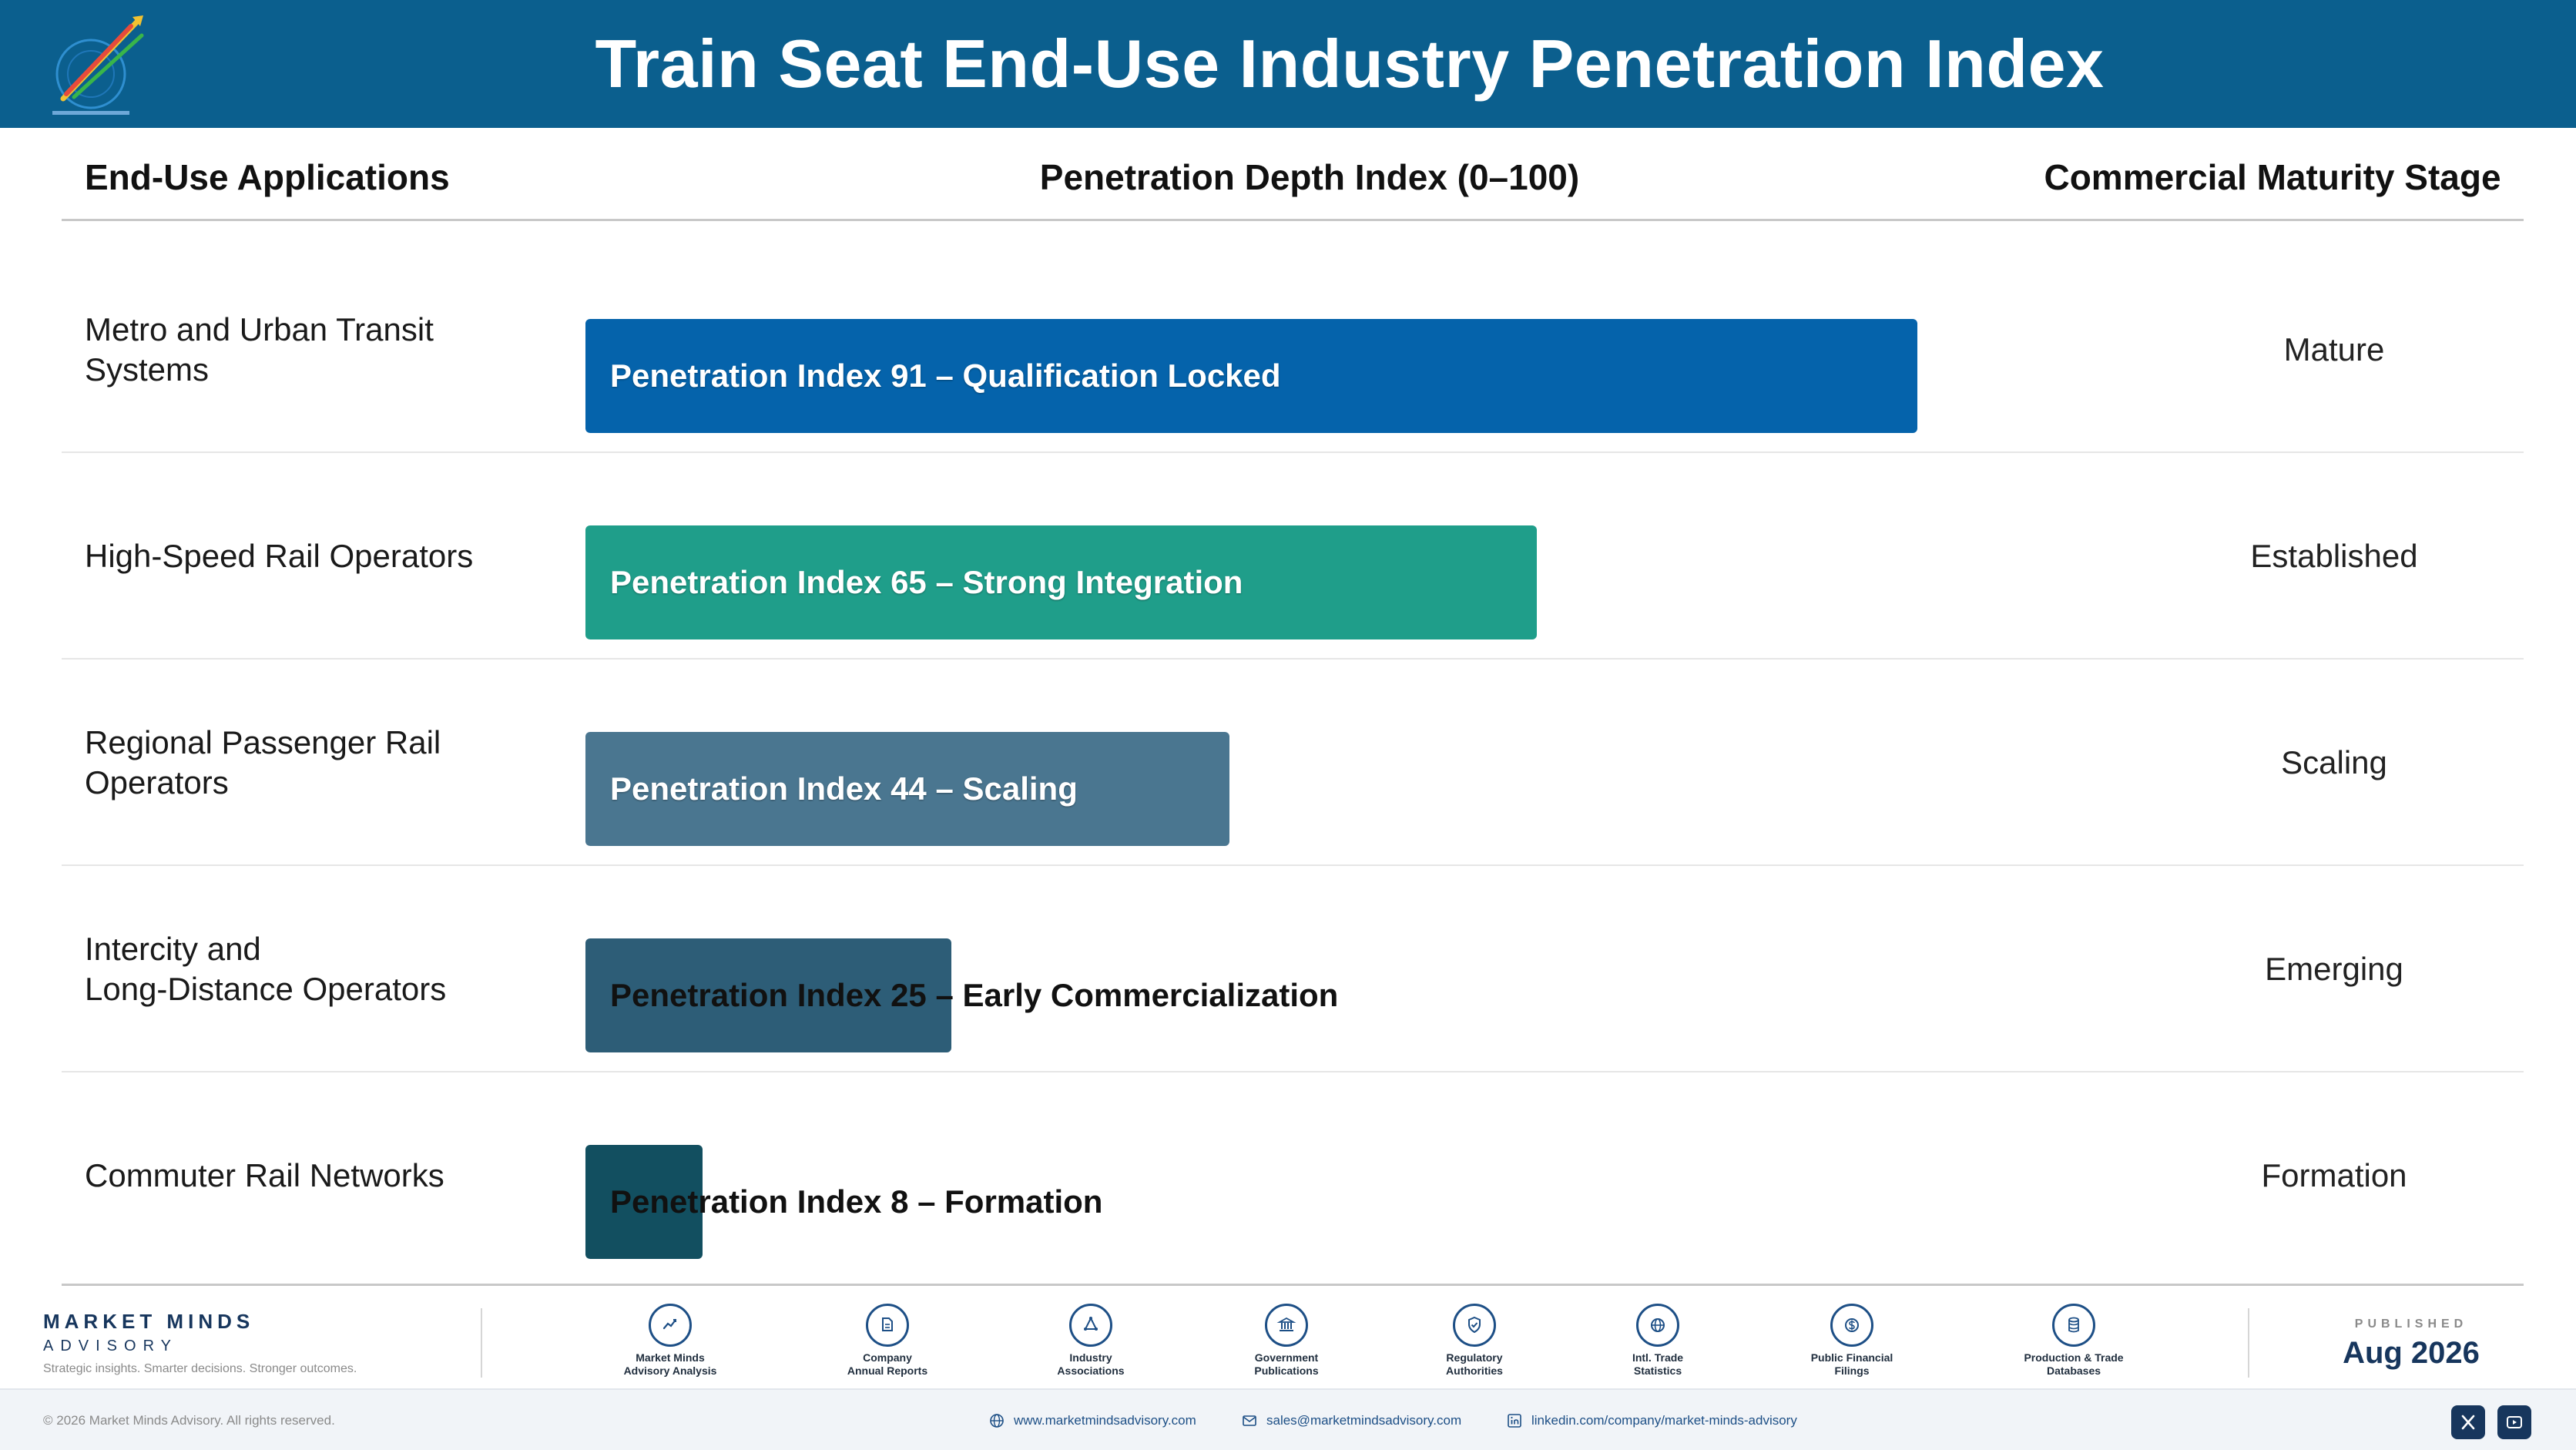  What do you see at coordinates (1851, 1325) in the screenshot?
I see `dollar-coin-icon` at bounding box center [1851, 1325].